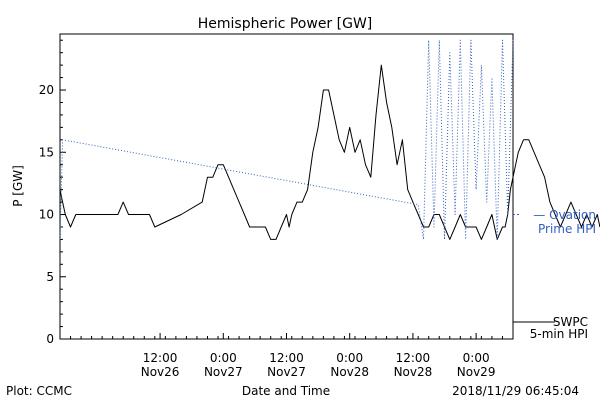  I want to click on y-tick-label: 5, so click(50, 277).